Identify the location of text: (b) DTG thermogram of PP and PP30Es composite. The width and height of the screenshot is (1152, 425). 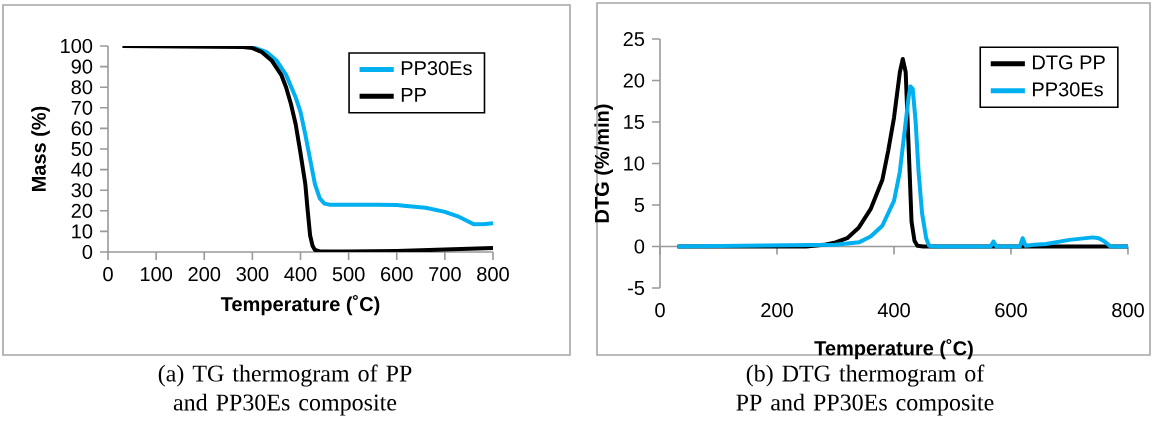
(865, 390).